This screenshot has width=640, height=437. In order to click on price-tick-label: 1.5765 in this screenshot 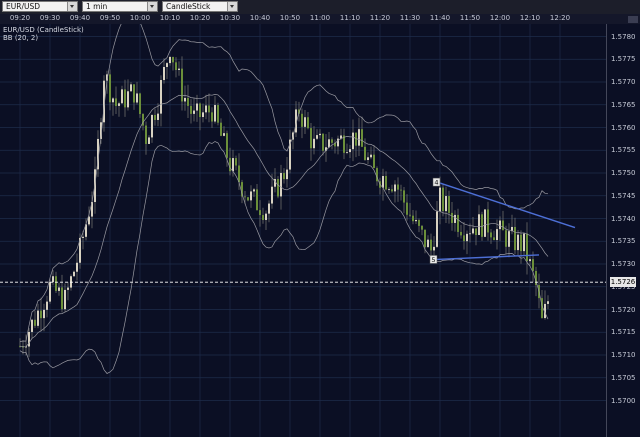, I will do `click(623, 104)`.